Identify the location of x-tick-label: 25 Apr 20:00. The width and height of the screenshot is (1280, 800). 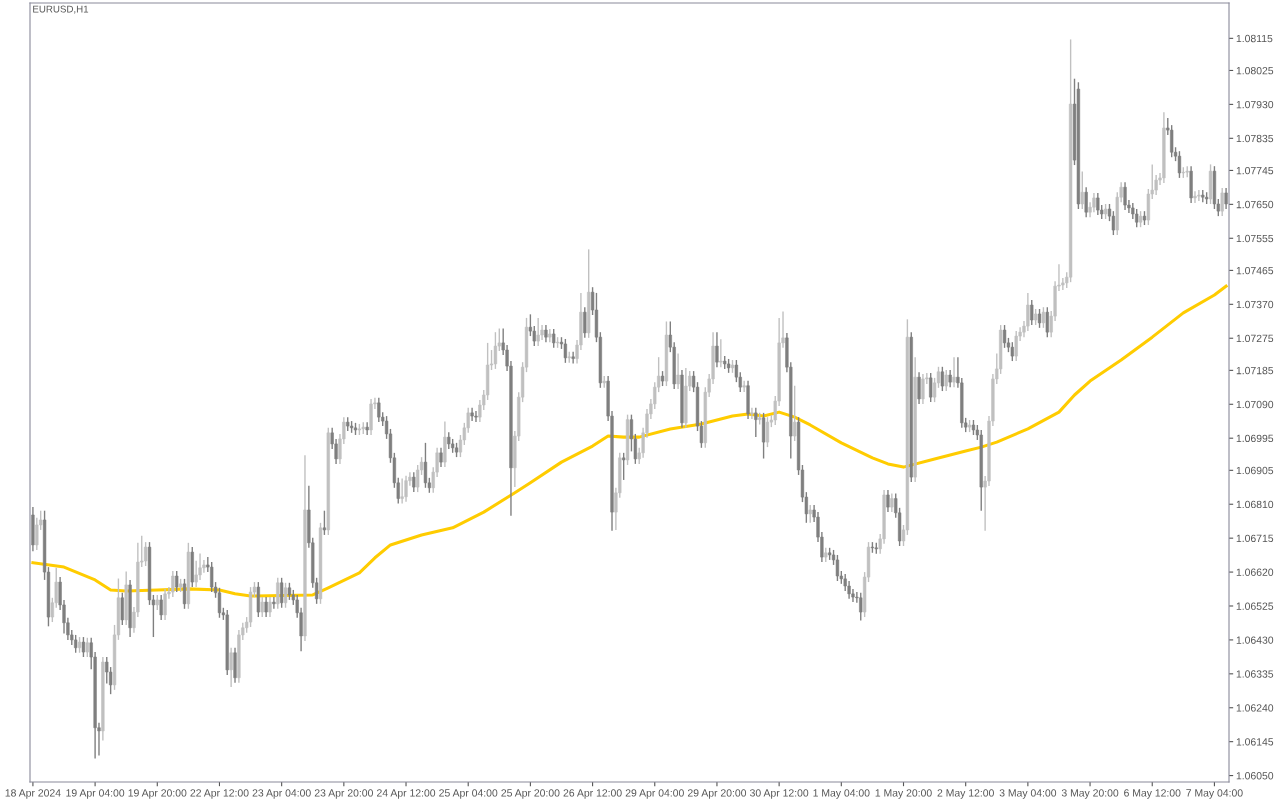
(530, 794).